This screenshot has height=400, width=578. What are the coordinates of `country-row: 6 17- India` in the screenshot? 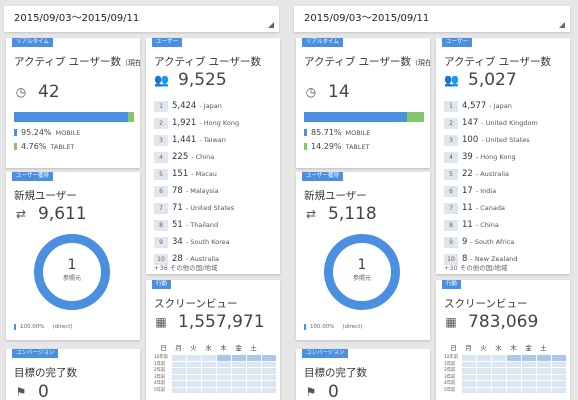 It's located at (505, 191).